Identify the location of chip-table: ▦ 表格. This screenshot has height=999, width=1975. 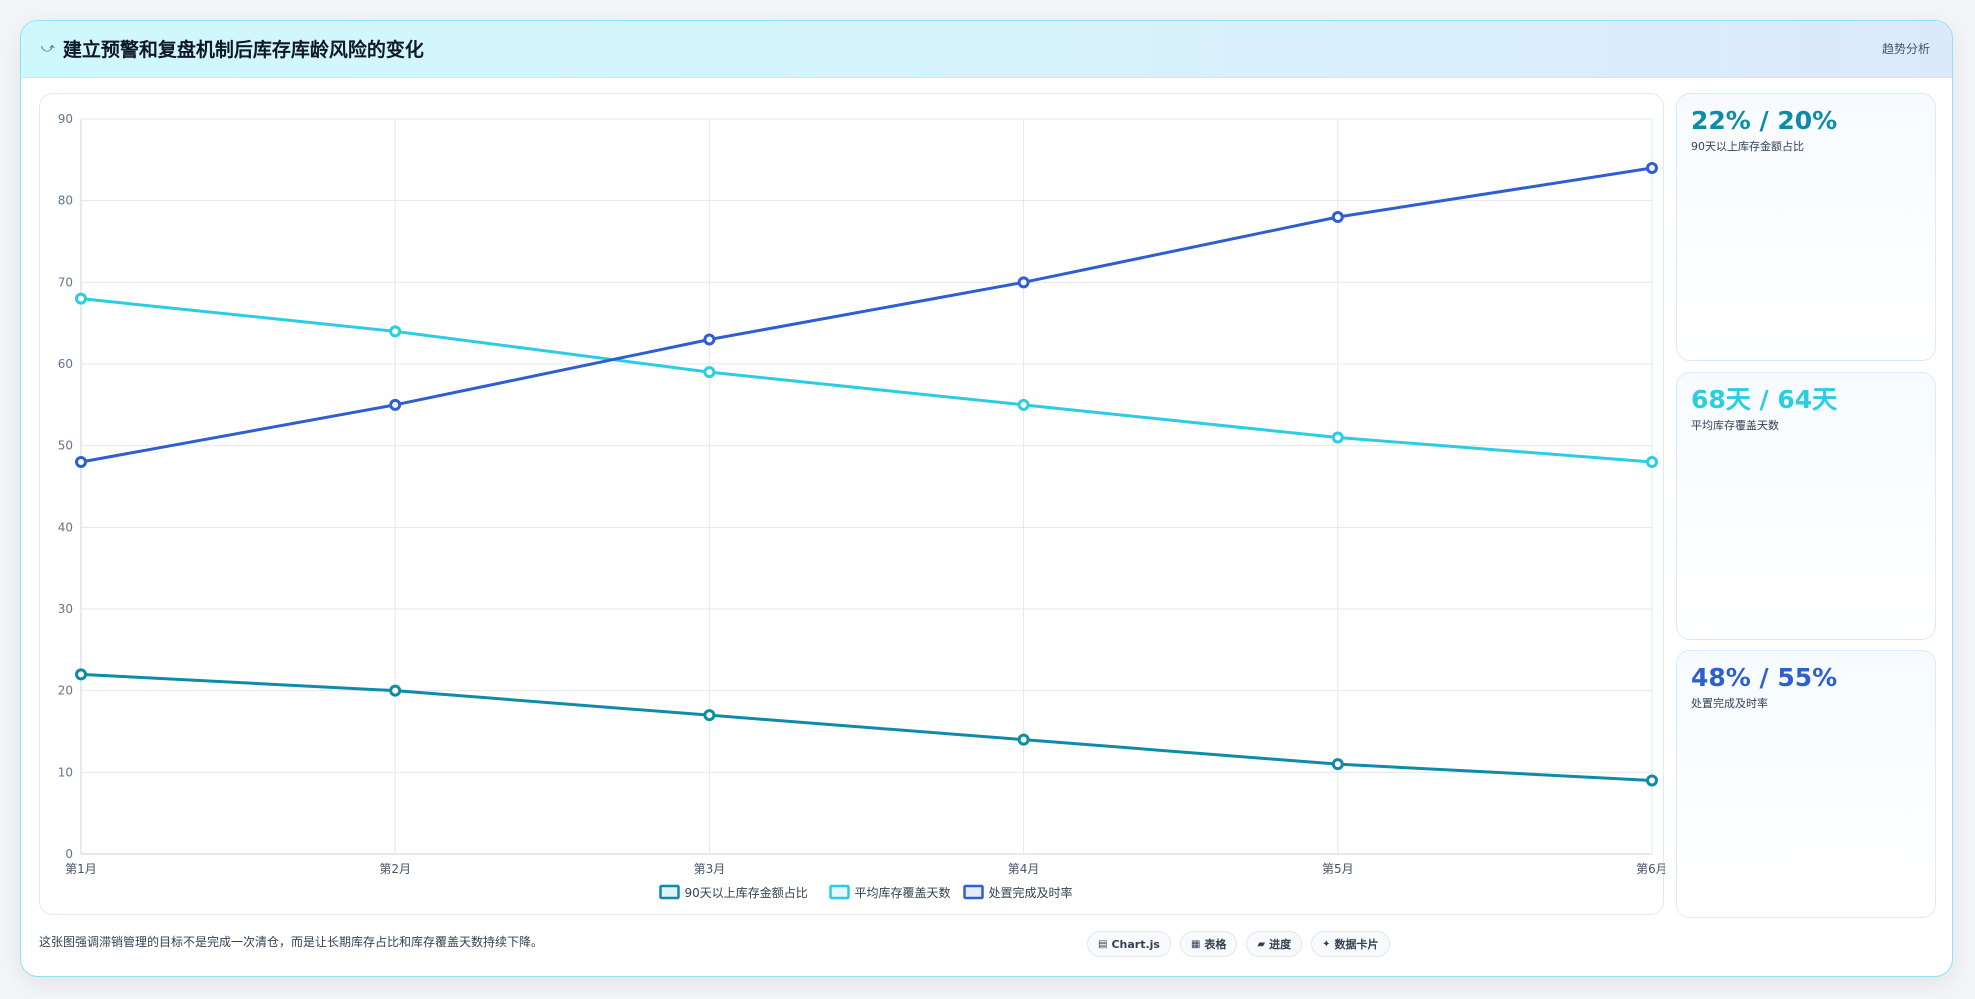
(1208, 944).